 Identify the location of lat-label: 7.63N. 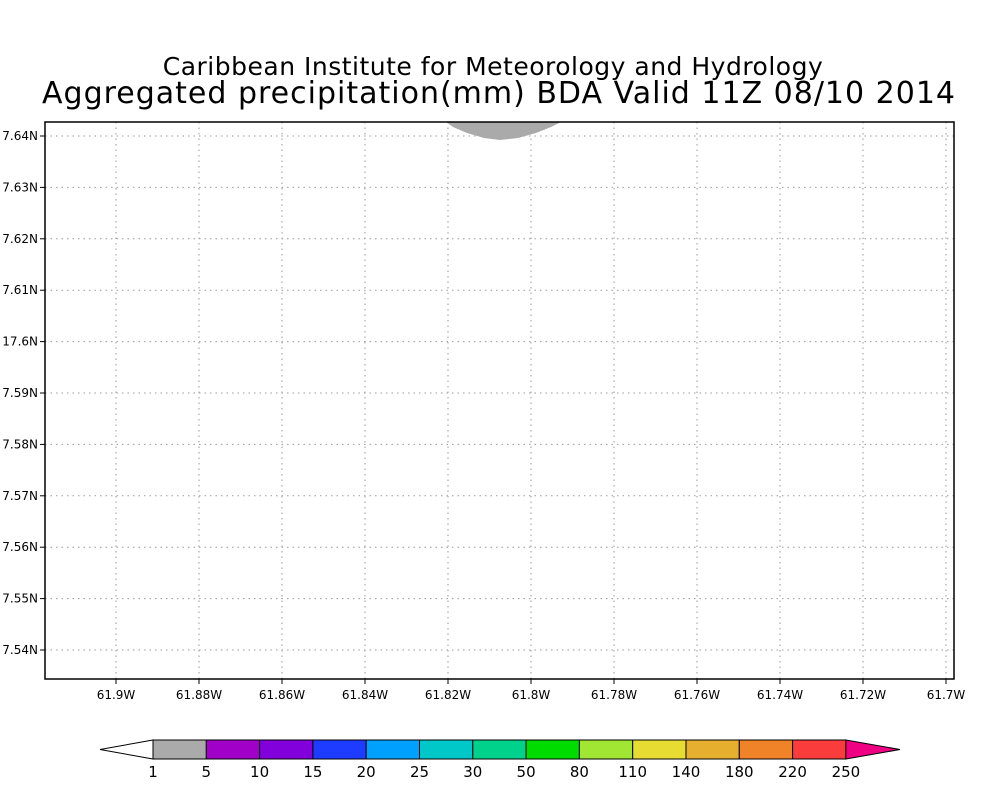
(20, 187).